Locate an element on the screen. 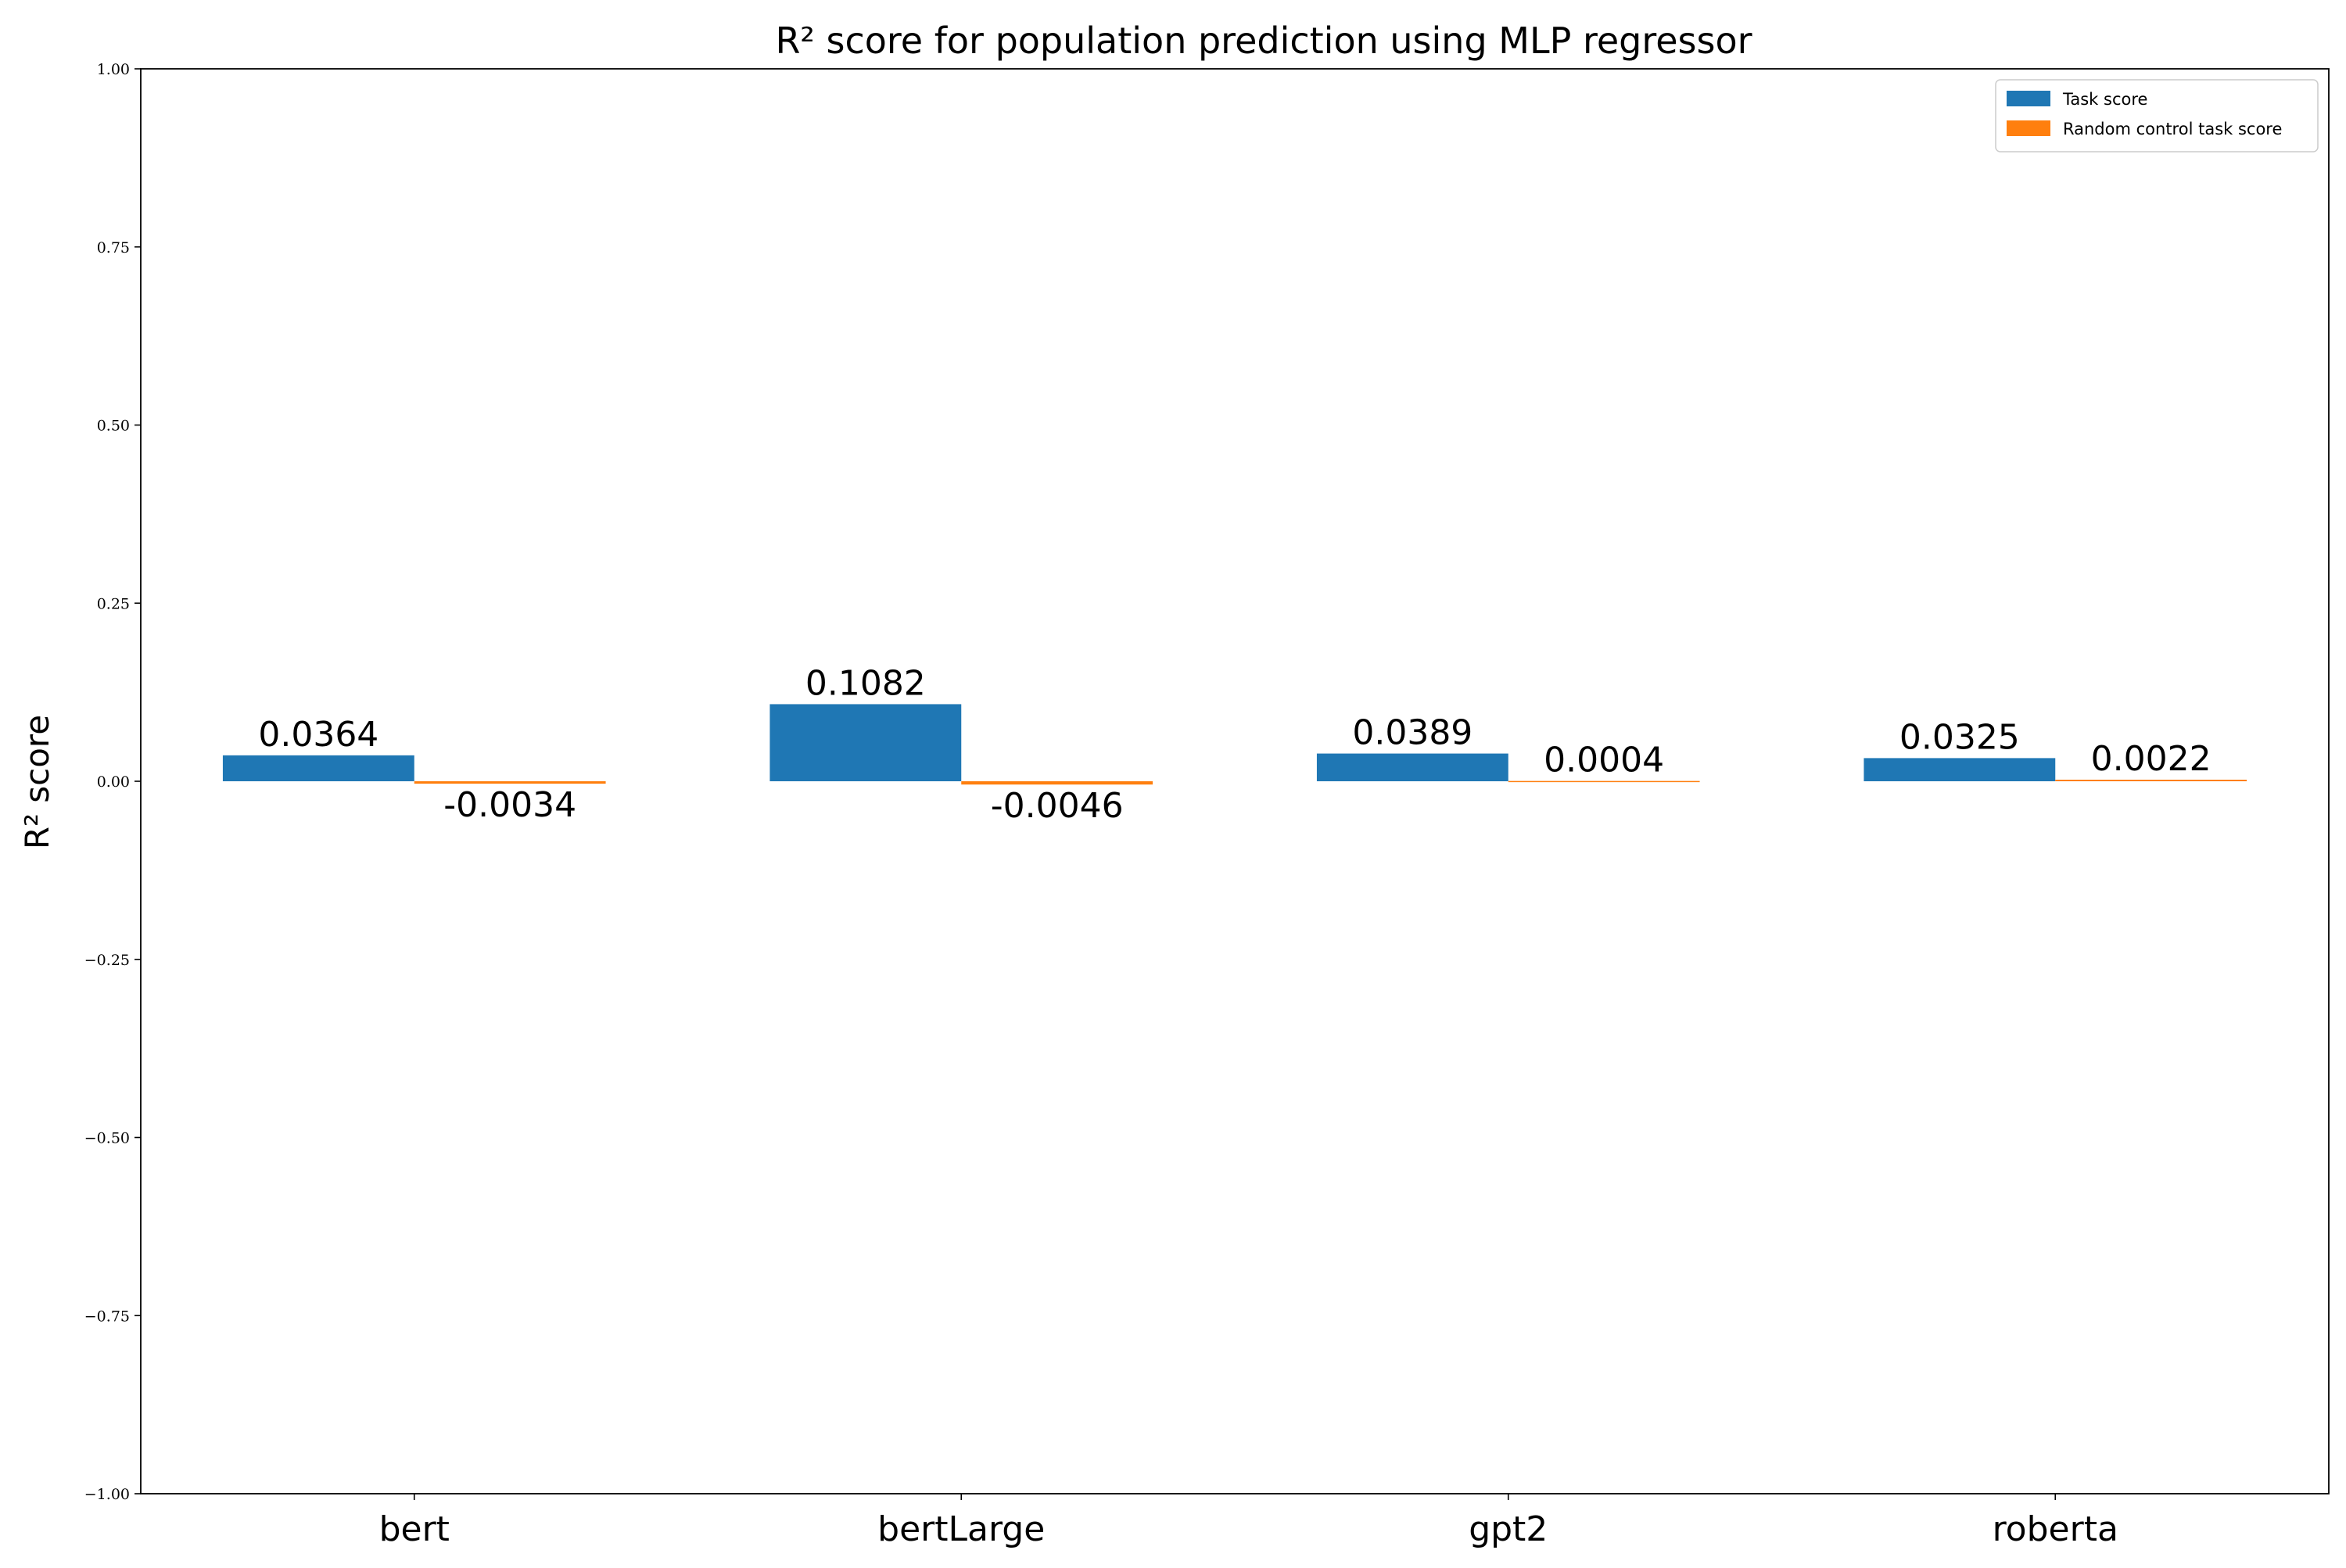 The image size is (2346, 1568). bar-value-label: 0.0364 is located at coordinates (318, 735).